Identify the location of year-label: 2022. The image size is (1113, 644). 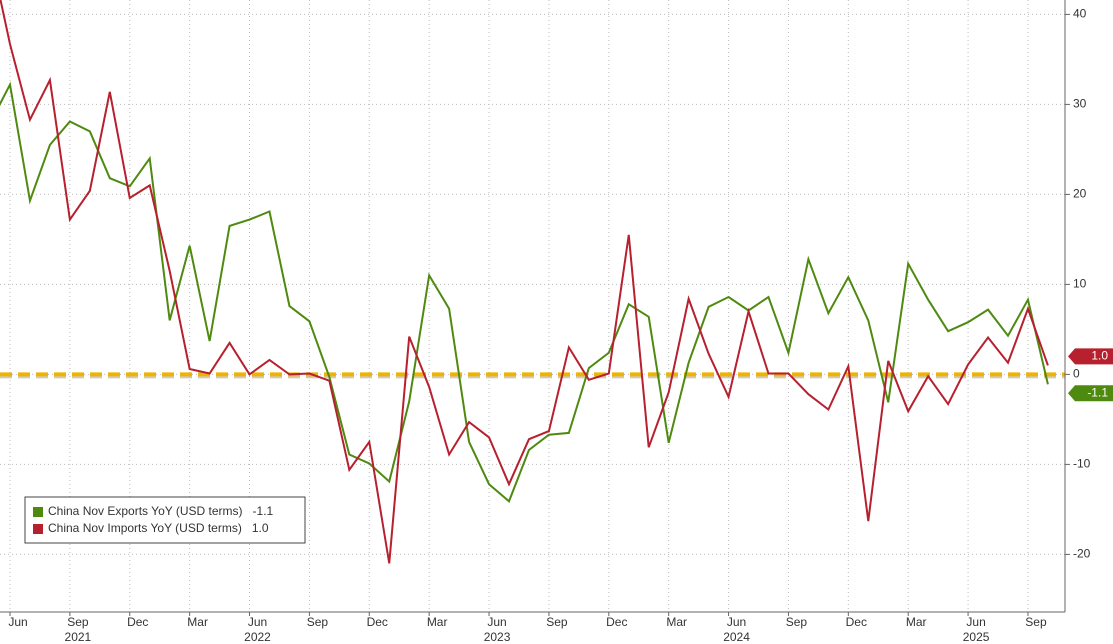
(257, 637).